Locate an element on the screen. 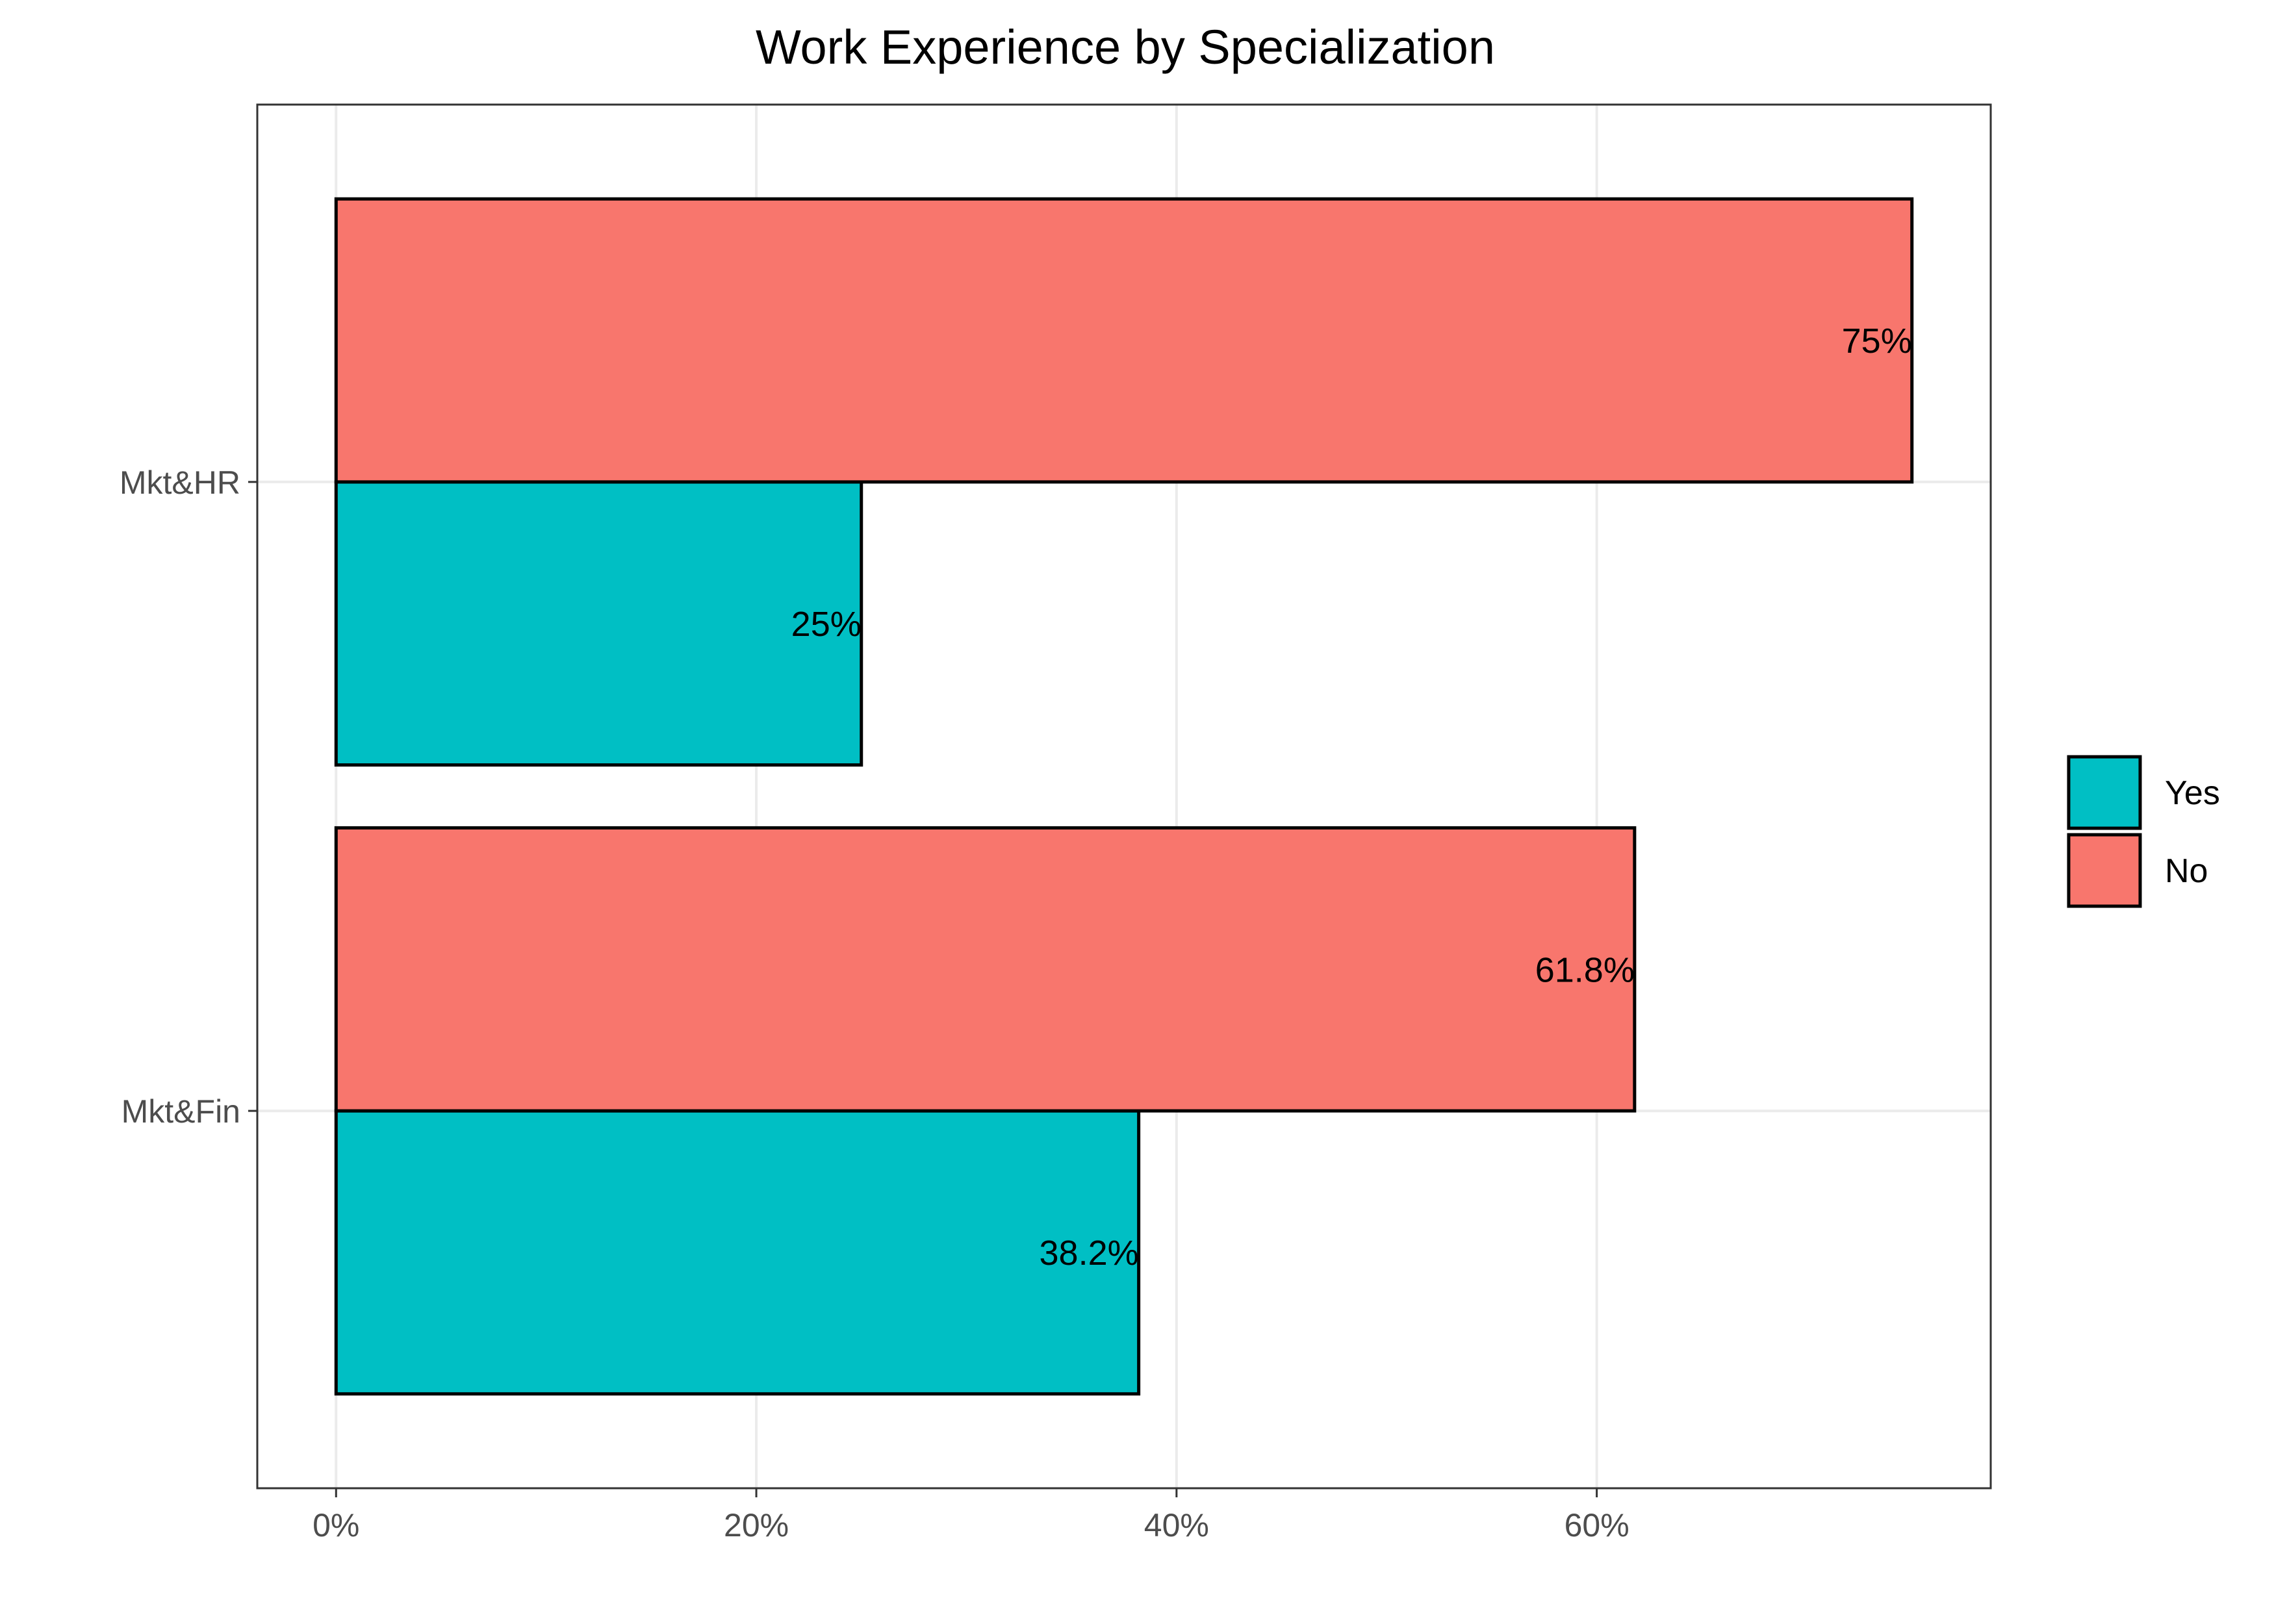  legend-key-no is located at coordinates (2104, 870).